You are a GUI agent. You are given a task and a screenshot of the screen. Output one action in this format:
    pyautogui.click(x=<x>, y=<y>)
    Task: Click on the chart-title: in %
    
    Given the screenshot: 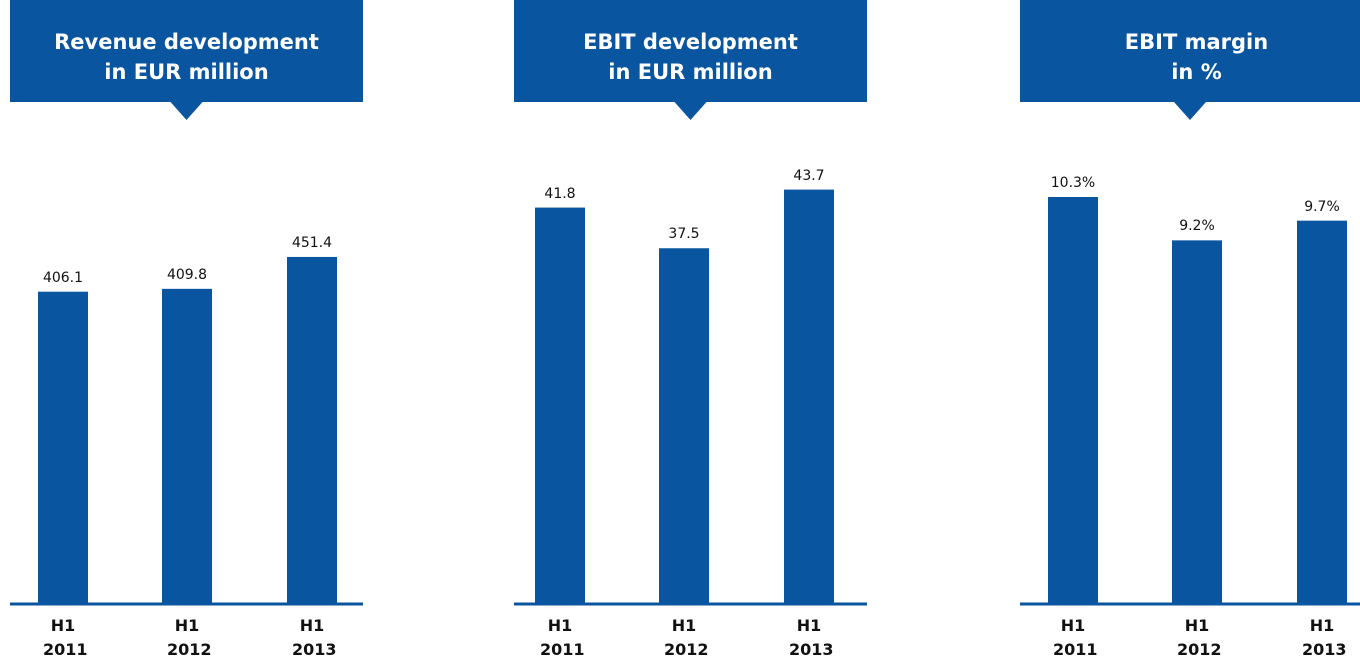 What is the action you would take?
    pyautogui.click(x=1196, y=72)
    